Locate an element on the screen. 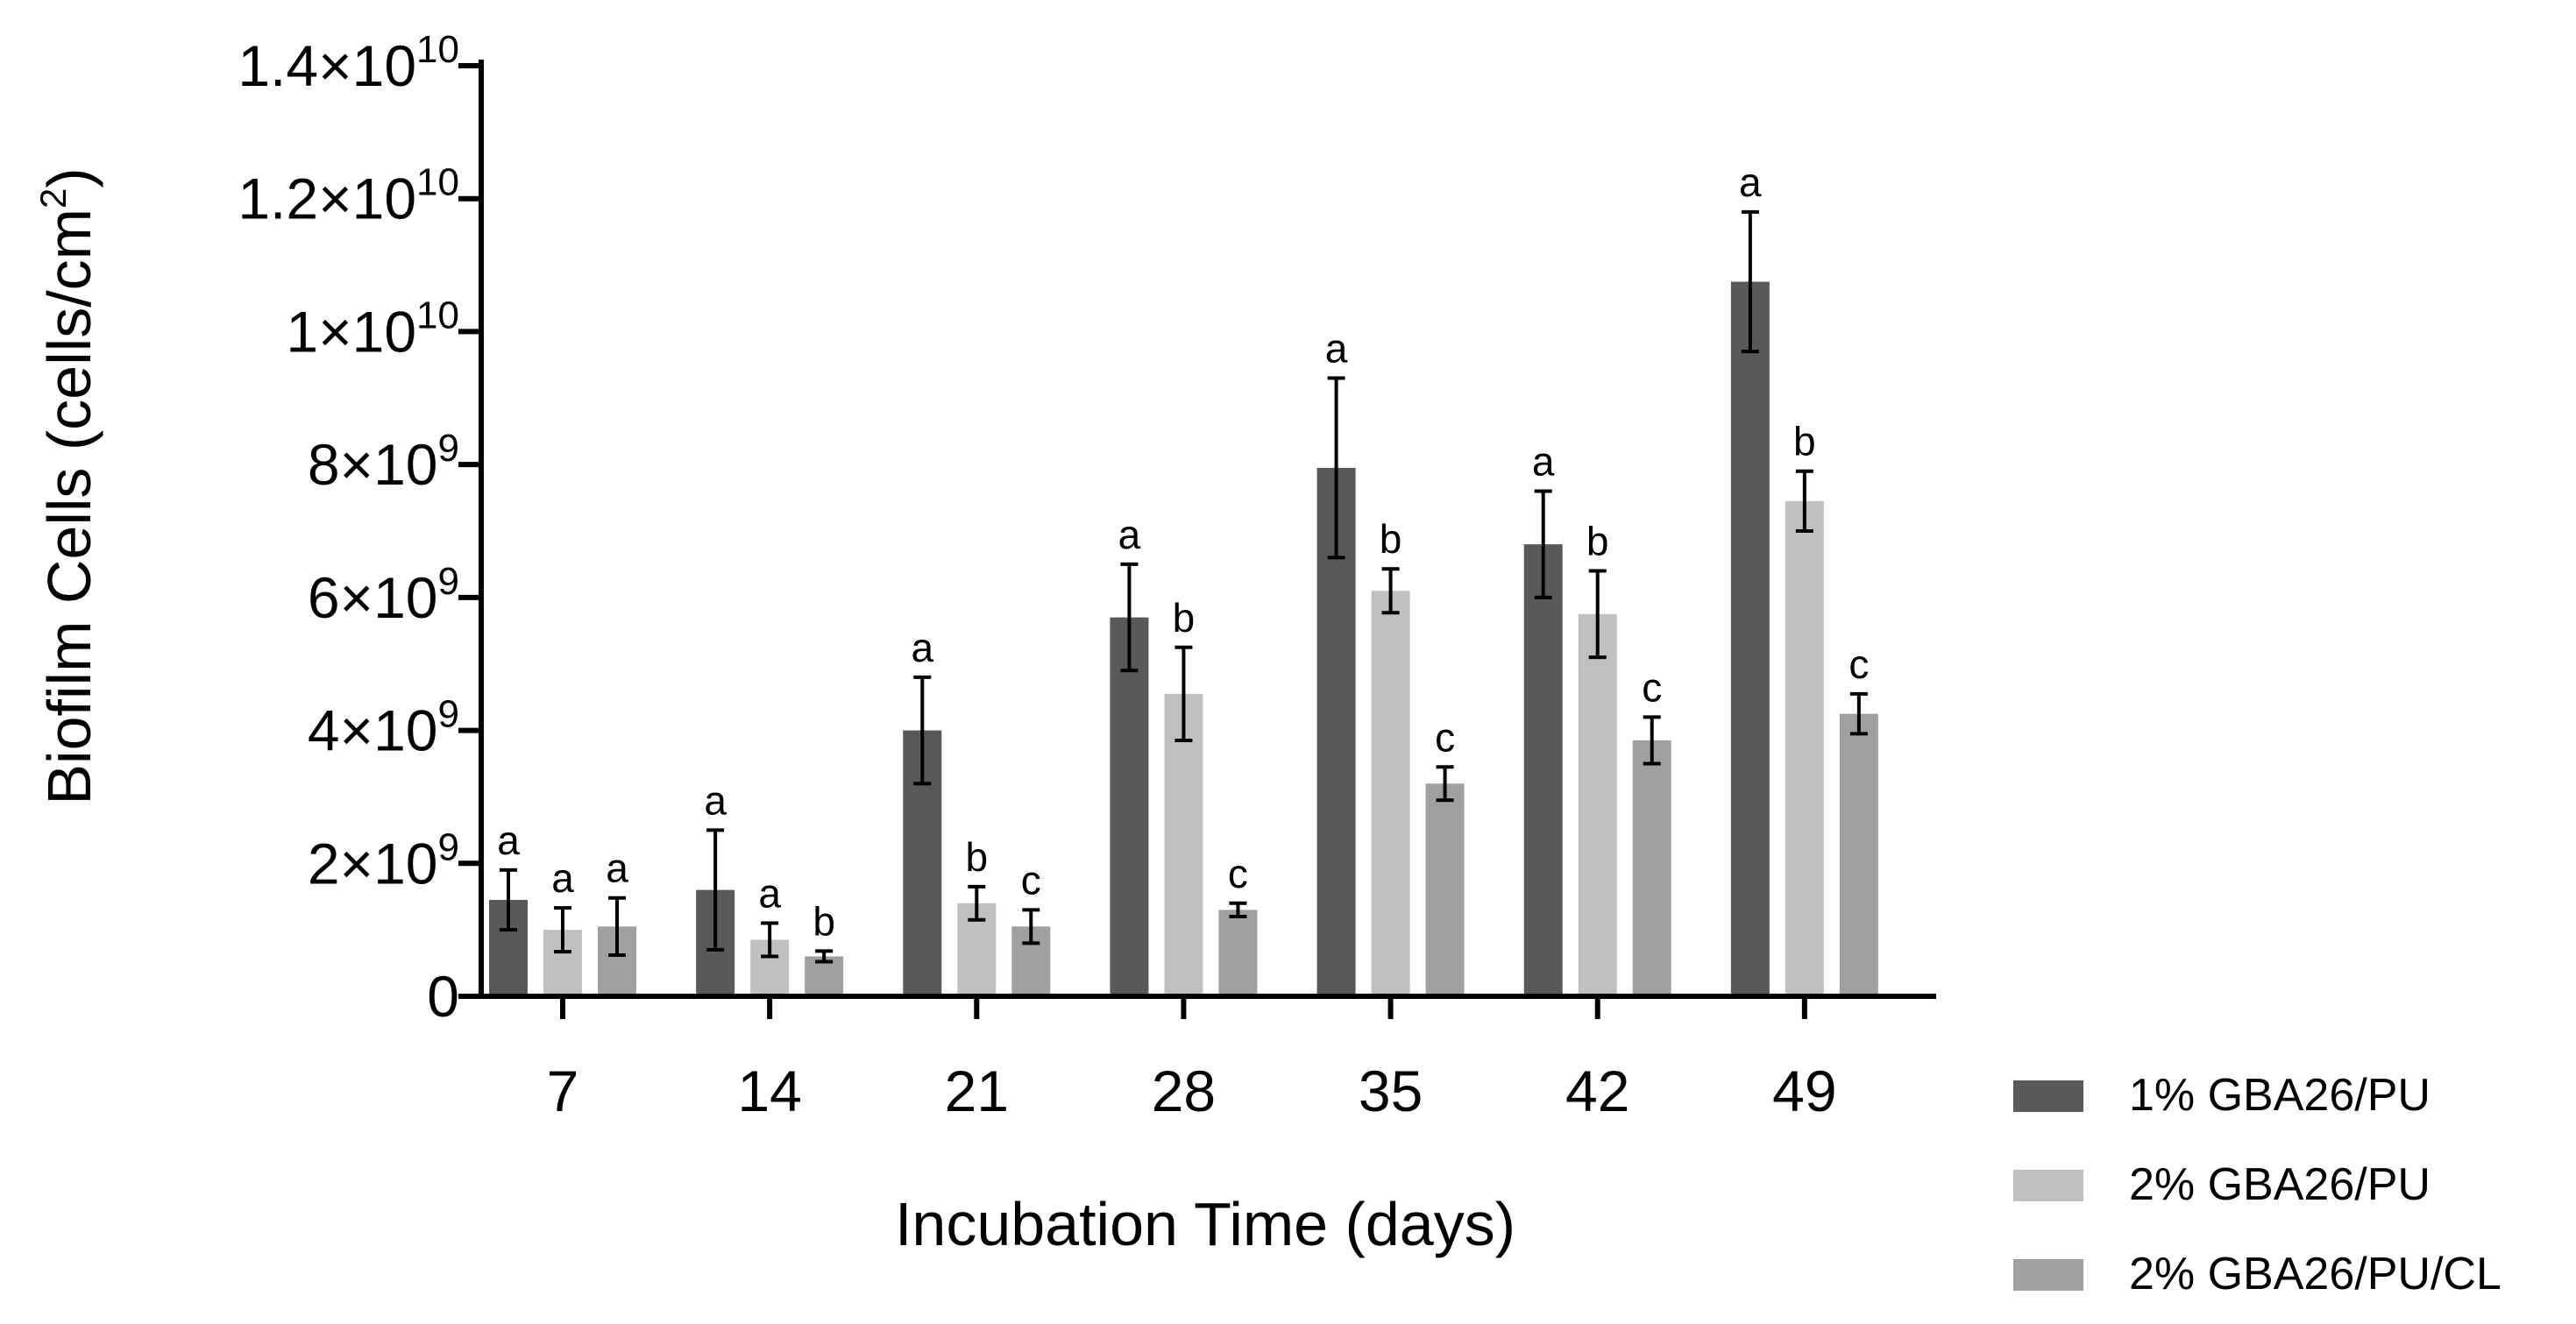  y-axis-title-close: ) is located at coordinates (69, 177).